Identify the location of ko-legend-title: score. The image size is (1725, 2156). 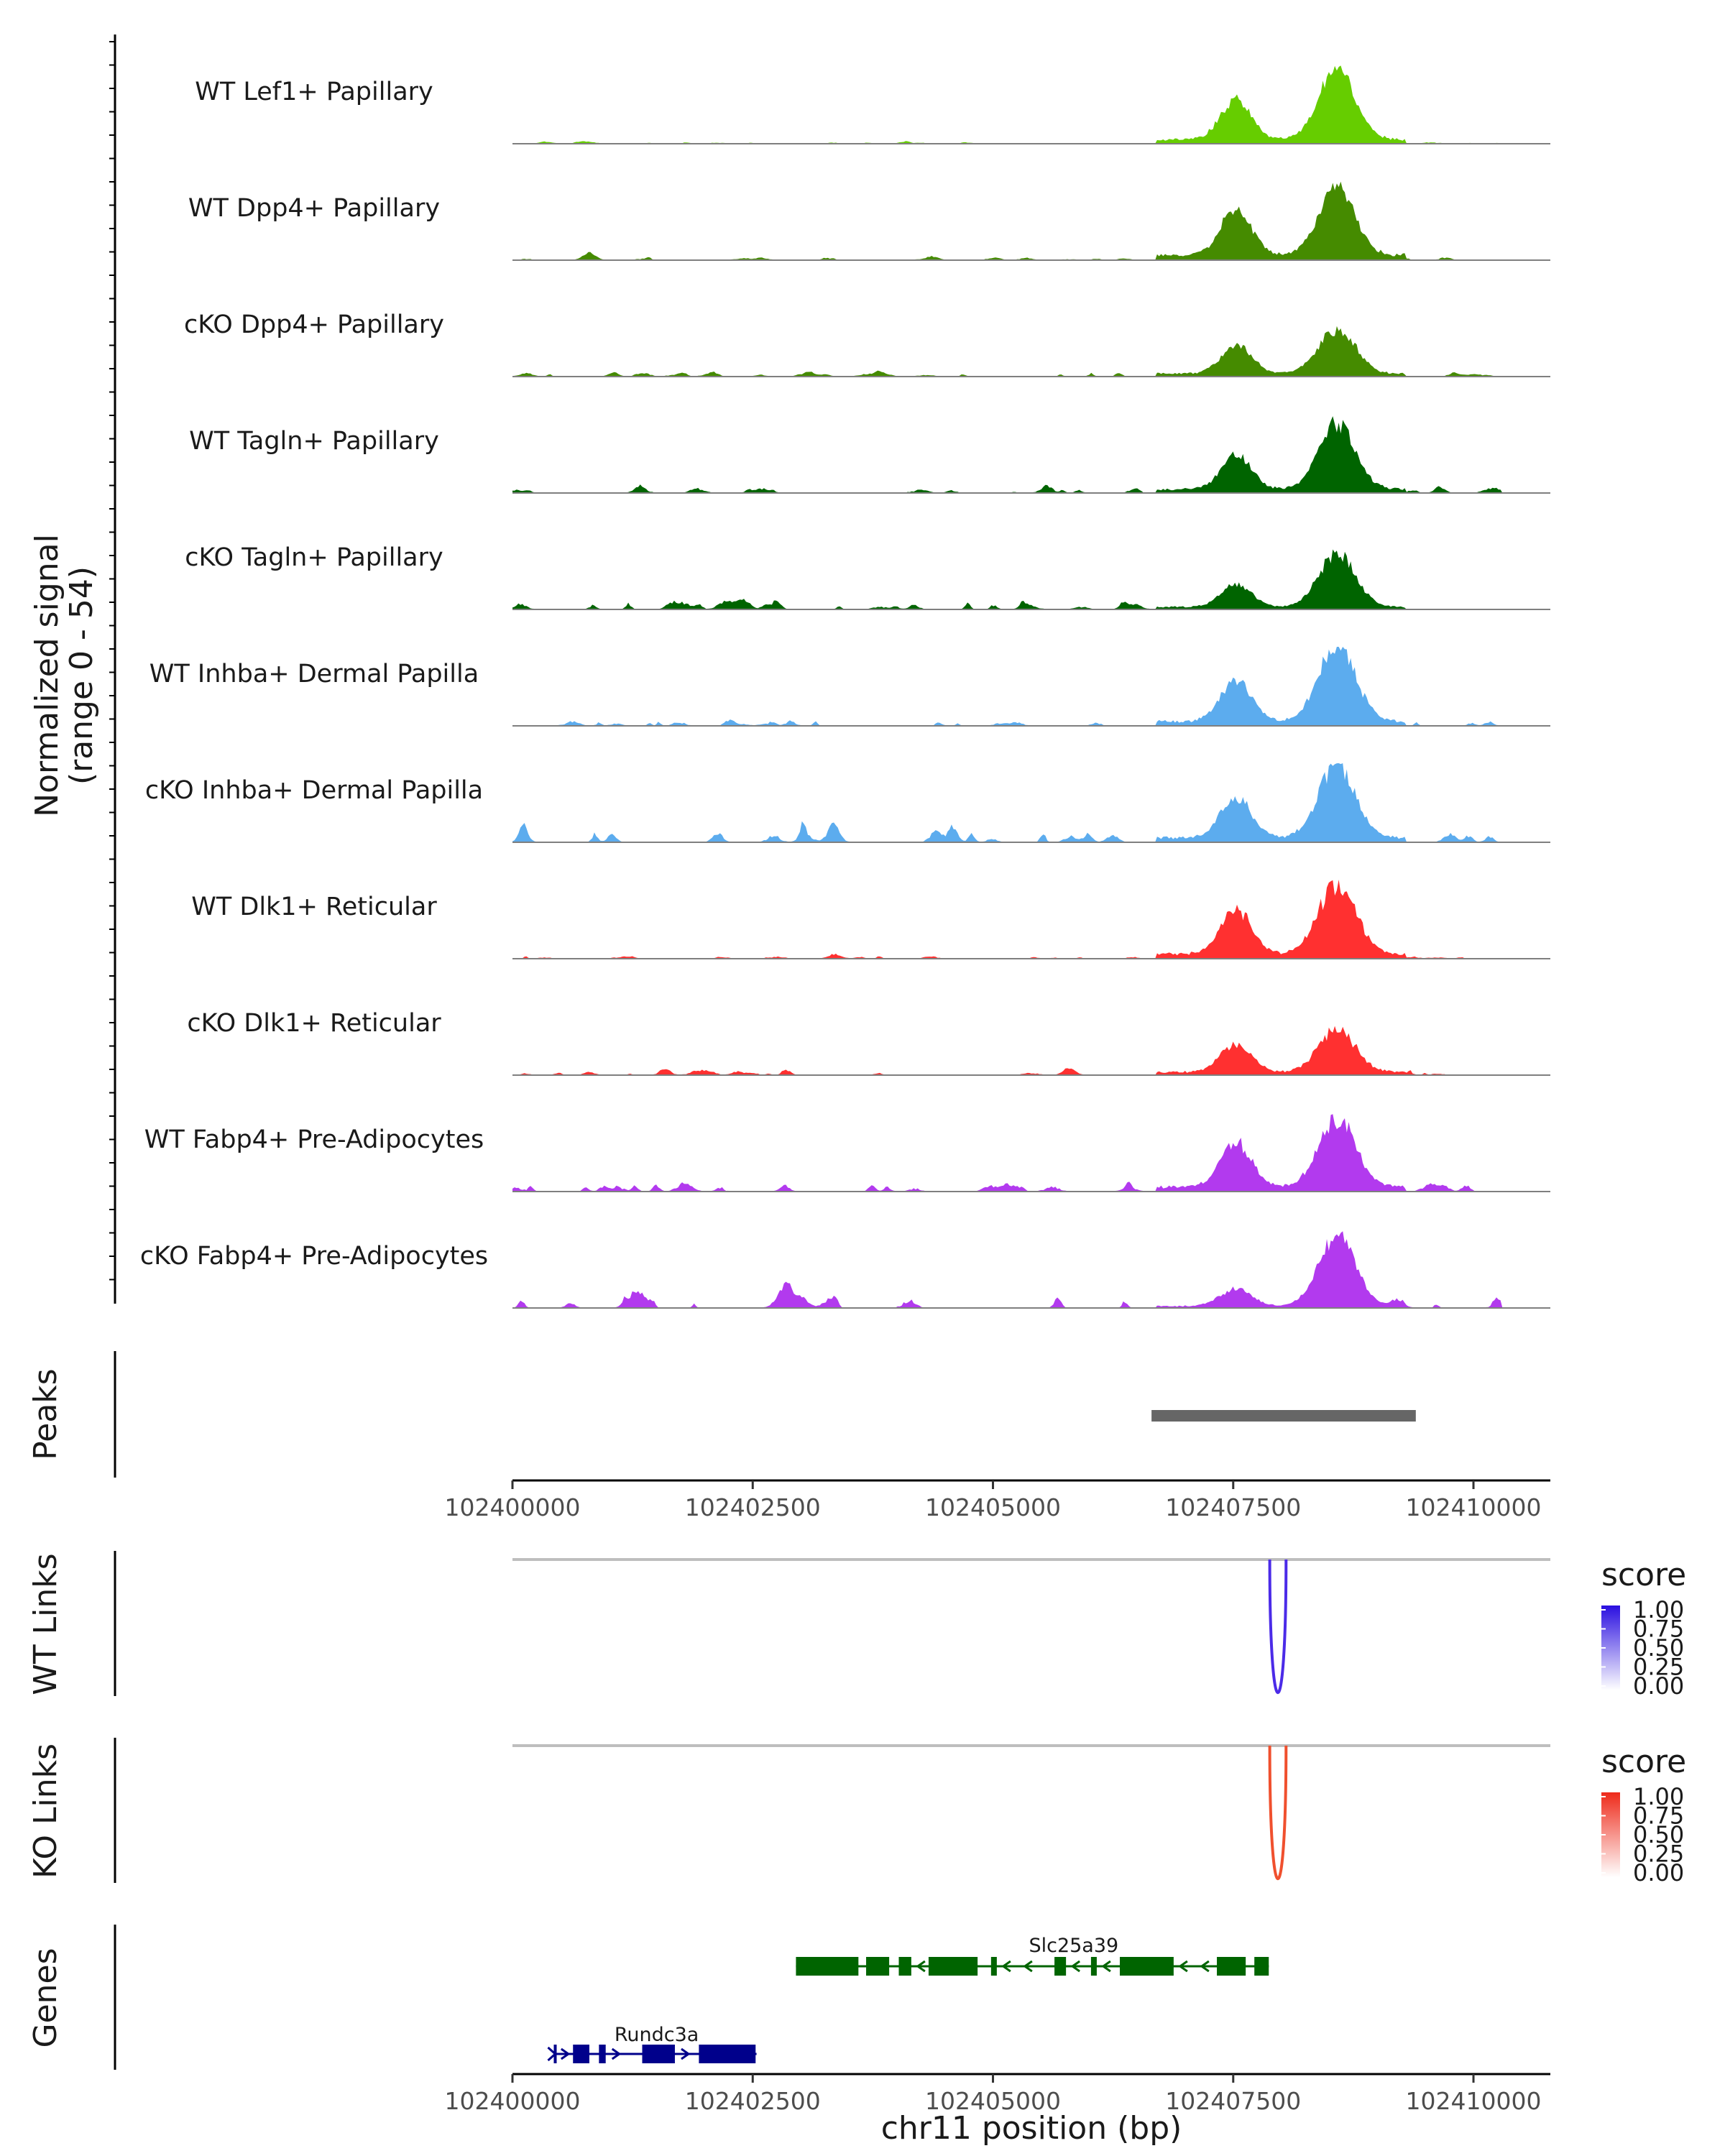
(1643, 1761).